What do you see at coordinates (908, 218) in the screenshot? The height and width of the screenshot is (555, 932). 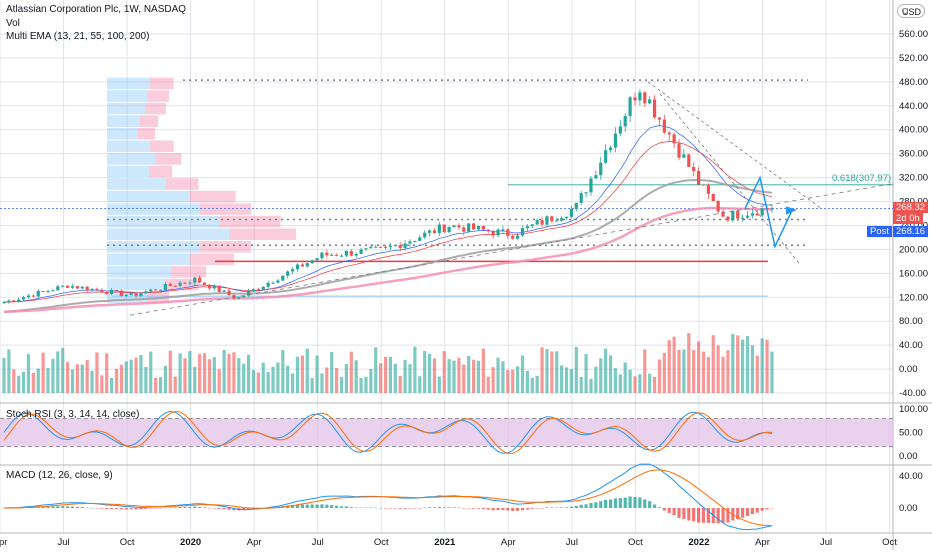 I see `countdown-tag: 2d 0h` at bounding box center [908, 218].